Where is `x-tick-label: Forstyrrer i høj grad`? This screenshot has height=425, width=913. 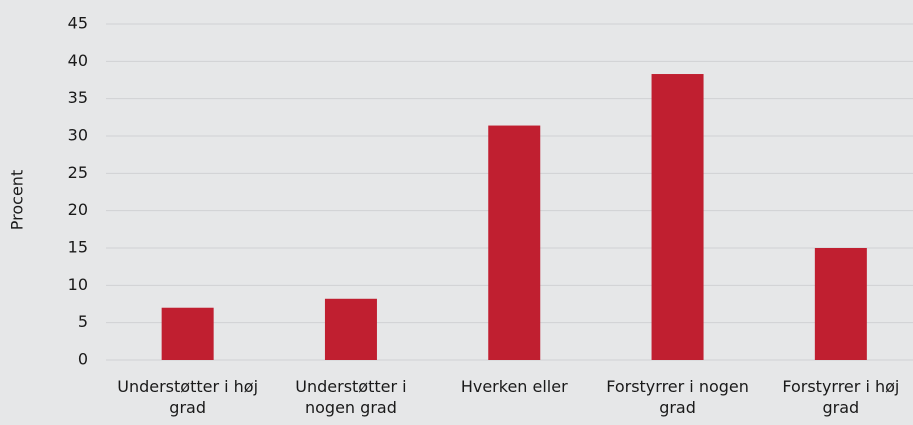
x-tick-label: Forstyrrer i høj grad is located at coordinates (841, 397).